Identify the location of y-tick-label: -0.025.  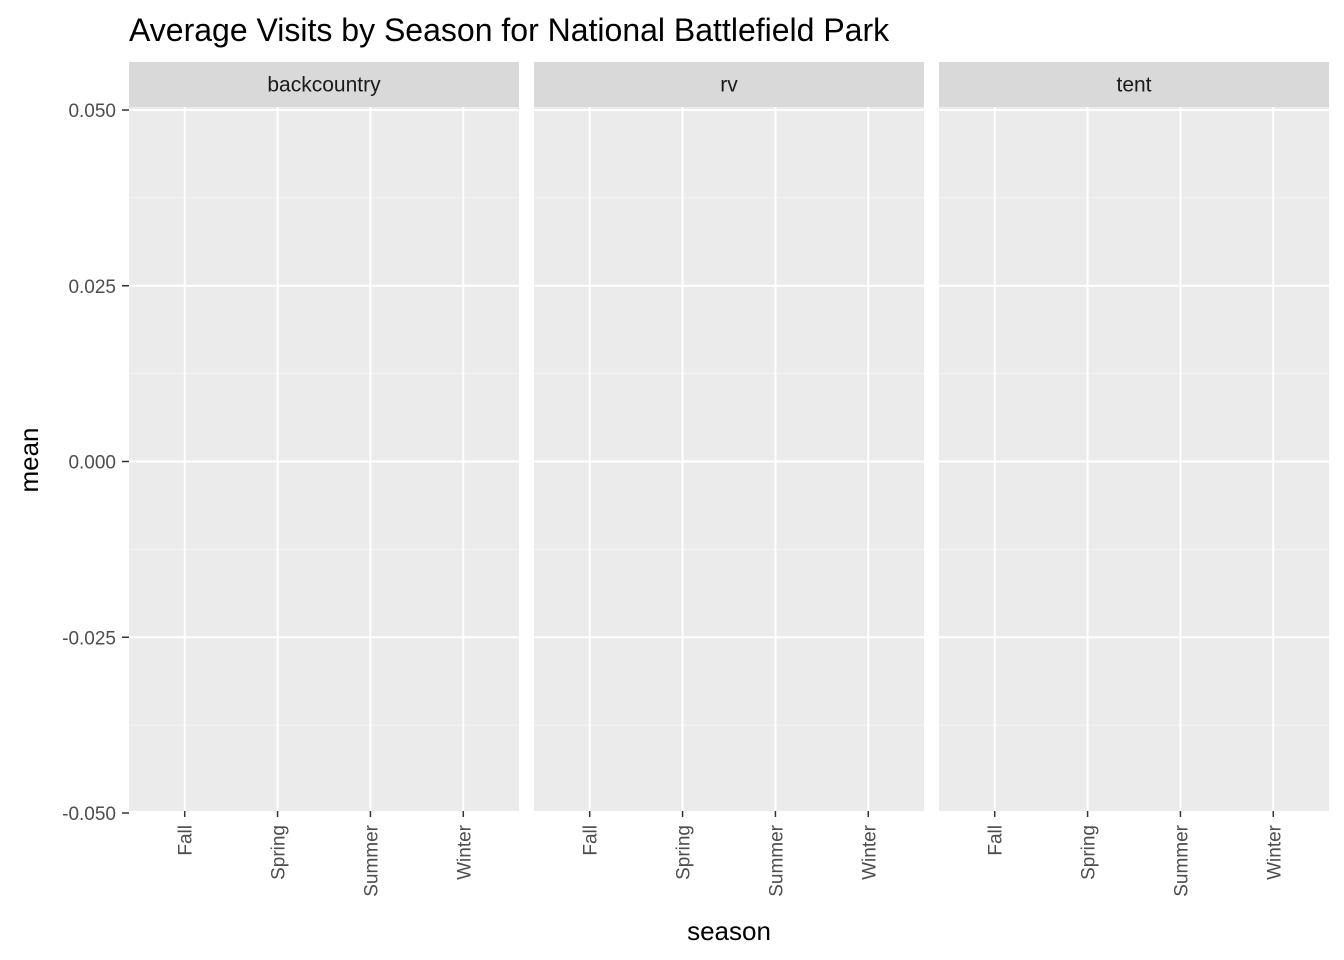
(89, 638).